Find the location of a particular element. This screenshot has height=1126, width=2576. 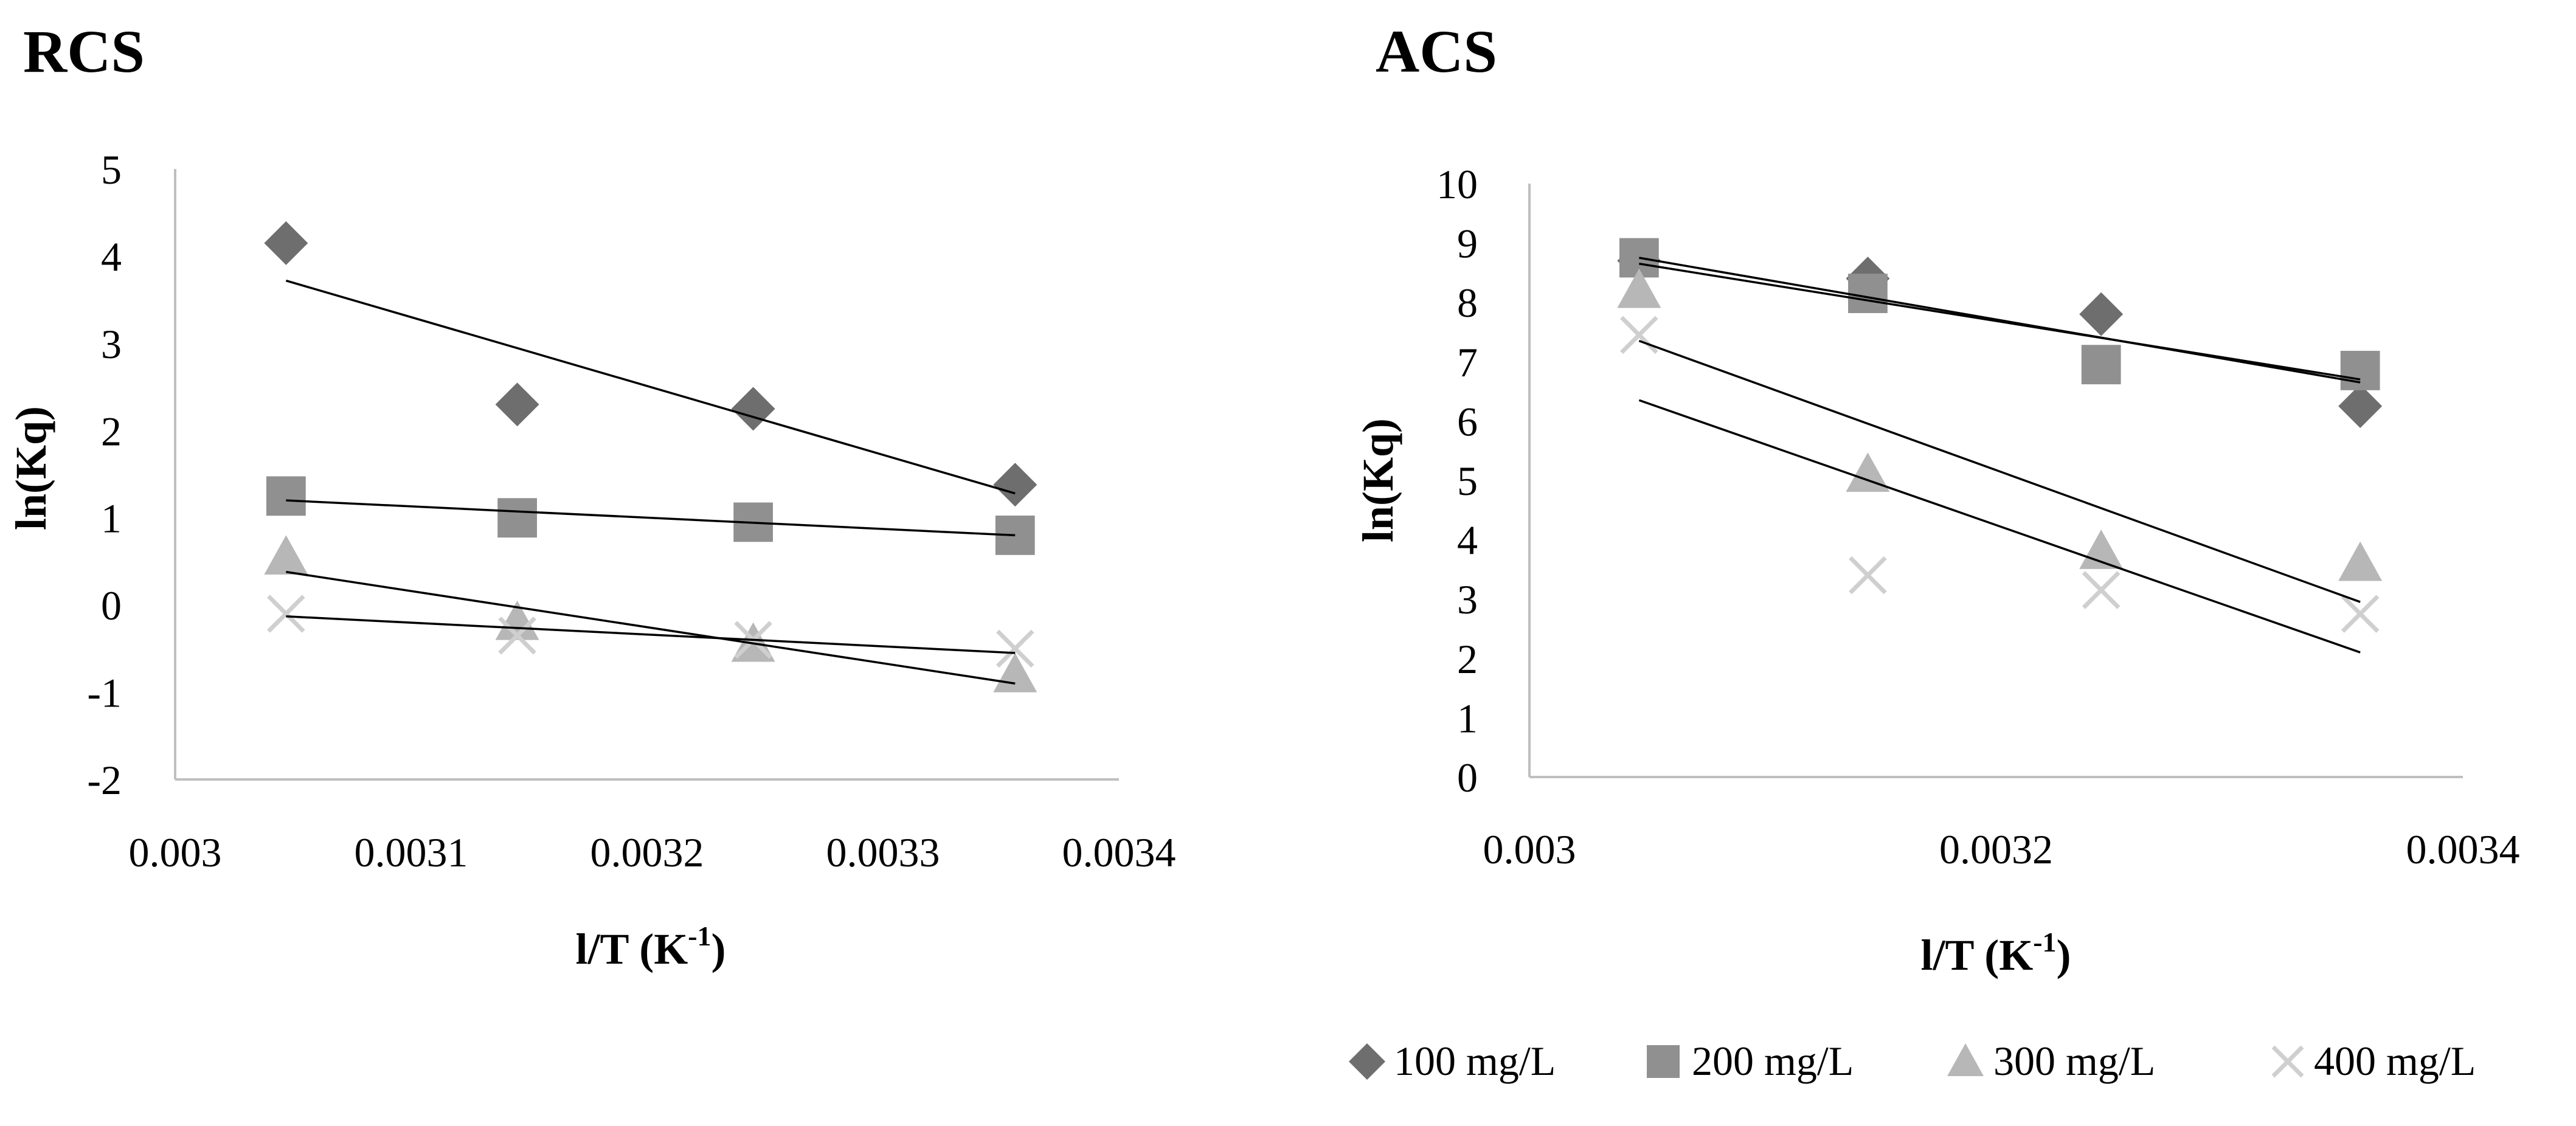

rcs-y-tick-label: 5 is located at coordinates (111, 170).